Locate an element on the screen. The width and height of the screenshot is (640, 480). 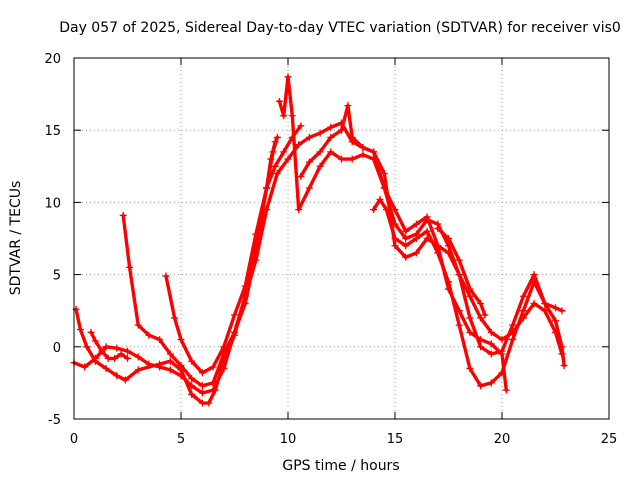
y-tick-label: 10 is located at coordinates (52, 203).